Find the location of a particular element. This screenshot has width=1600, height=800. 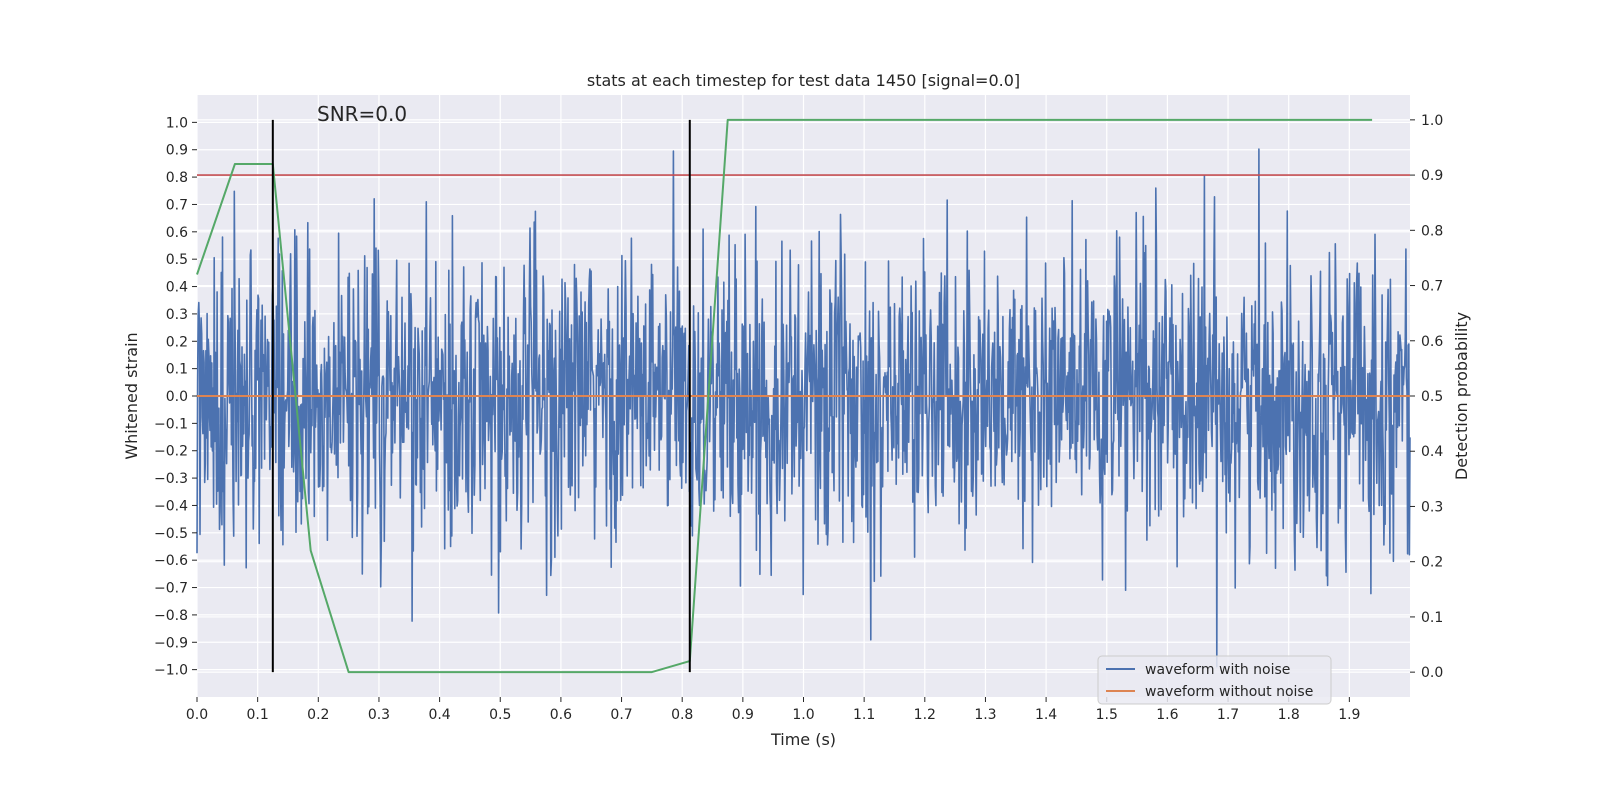

y-tick-label: 1.0 is located at coordinates (177, 123).